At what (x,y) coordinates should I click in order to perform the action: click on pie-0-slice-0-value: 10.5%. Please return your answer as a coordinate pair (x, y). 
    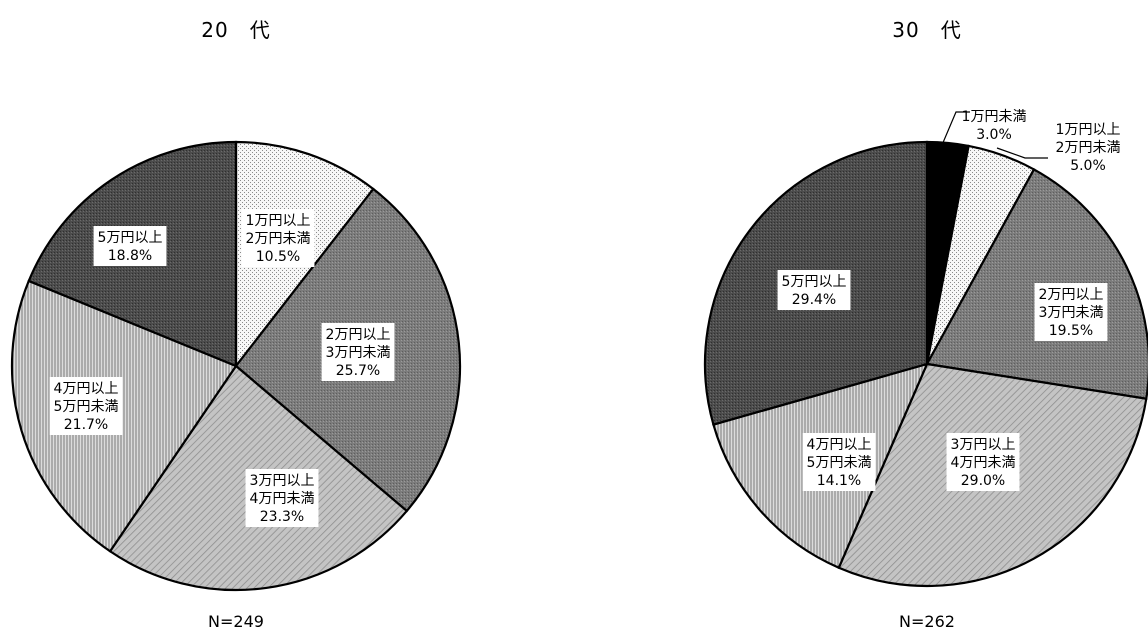
    Looking at the image, I should click on (278, 257).